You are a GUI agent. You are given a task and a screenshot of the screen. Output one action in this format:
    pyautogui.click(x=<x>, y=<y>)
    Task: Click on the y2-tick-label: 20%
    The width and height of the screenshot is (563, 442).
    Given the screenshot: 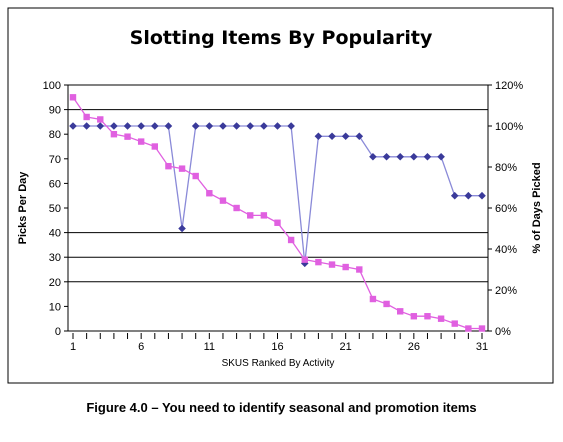 What is the action you would take?
    pyautogui.click(x=506, y=291)
    